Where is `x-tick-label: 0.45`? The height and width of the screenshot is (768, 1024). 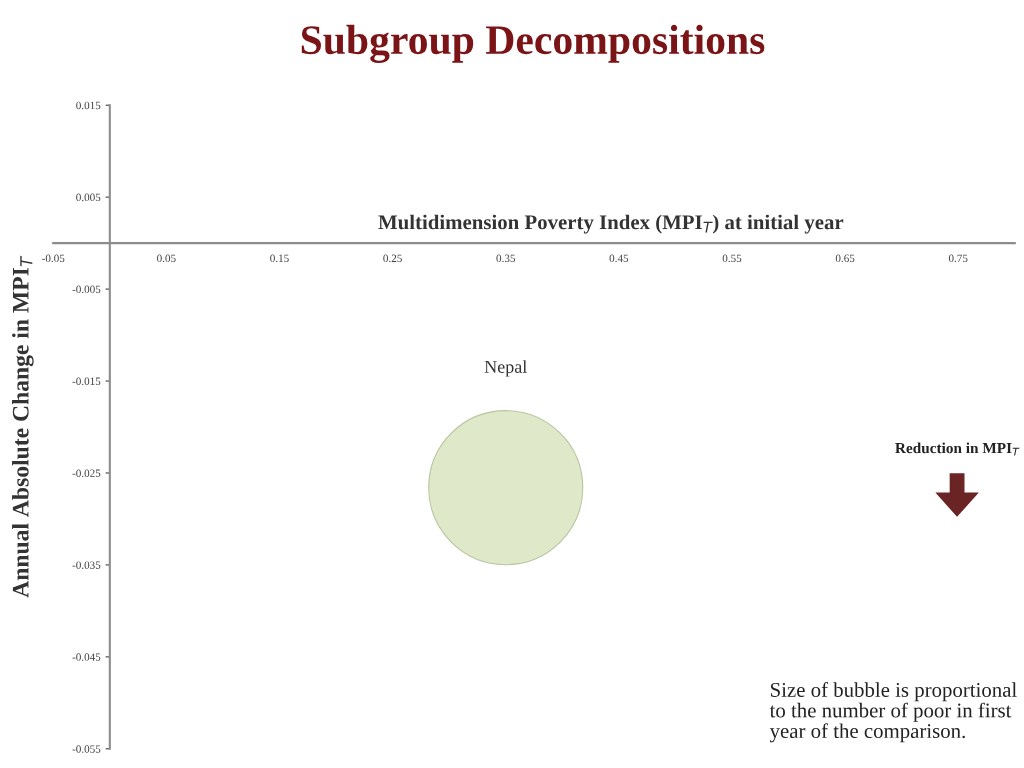 x-tick-label: 0.45 is located at coordinates (619, 258).